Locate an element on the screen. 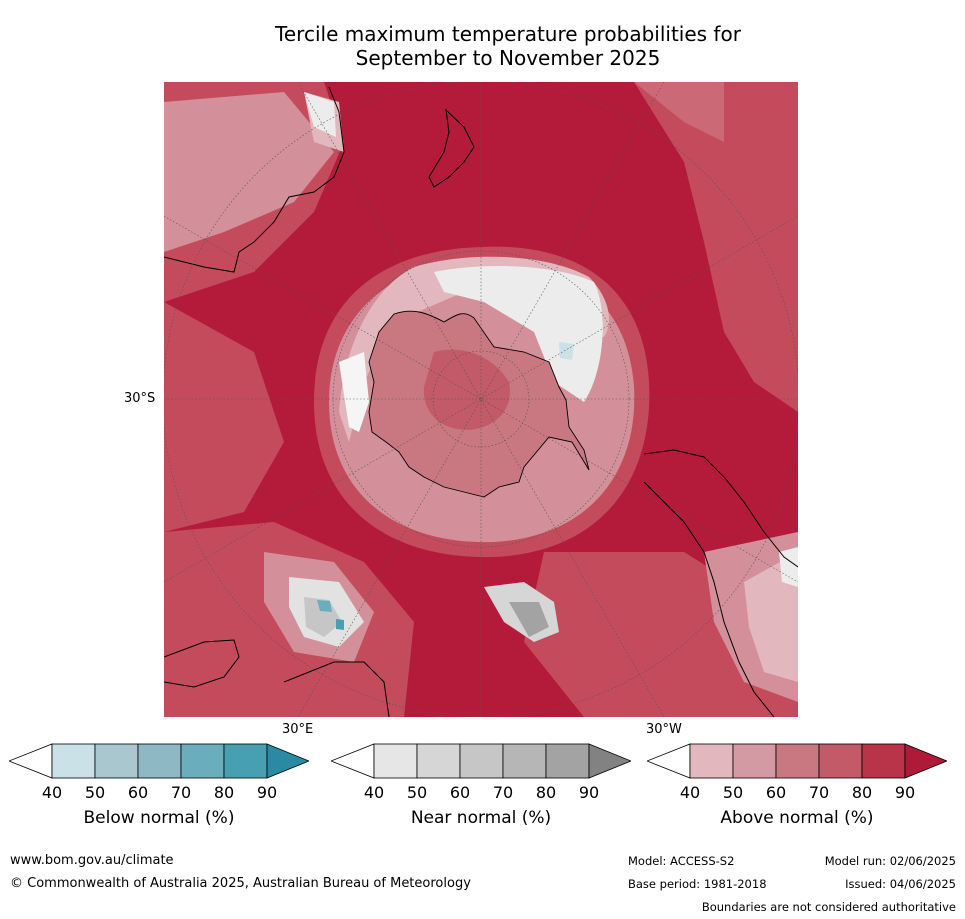 This screenshot has width=965, height=919. new-zealand-coastline is located at coordinates (451, 148).